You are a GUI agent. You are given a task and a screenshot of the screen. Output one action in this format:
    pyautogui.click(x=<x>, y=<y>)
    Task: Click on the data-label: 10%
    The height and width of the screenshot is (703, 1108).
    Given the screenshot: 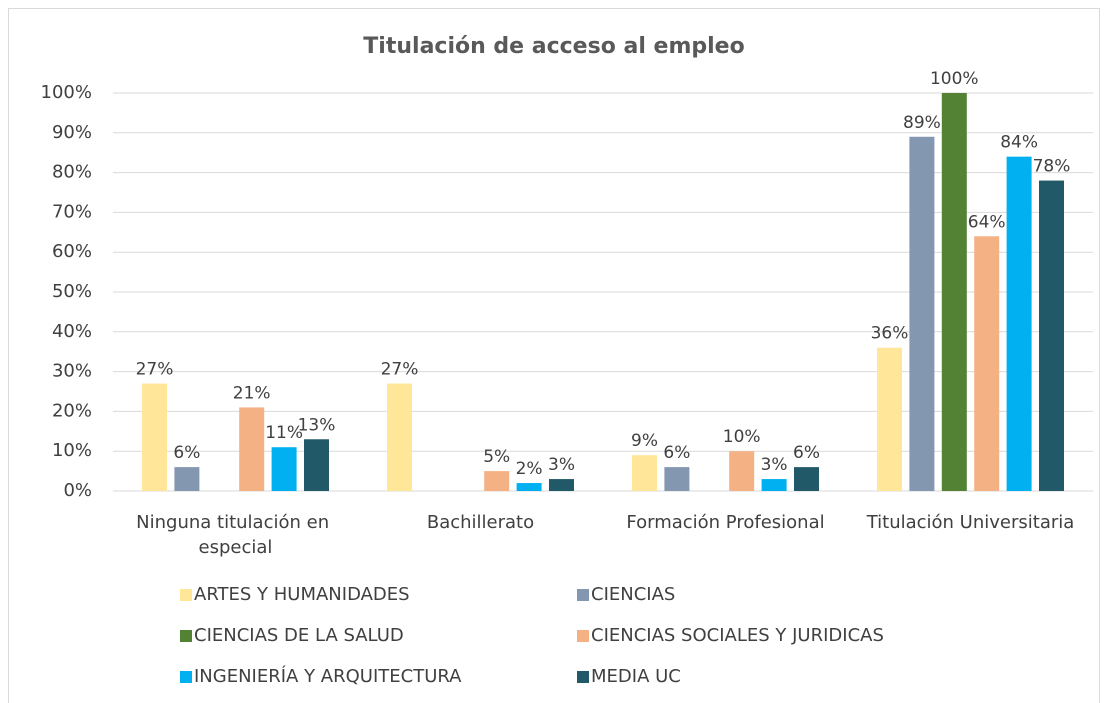 What is the action you would take?
    pyautogui.click(x=742, y=437)
    